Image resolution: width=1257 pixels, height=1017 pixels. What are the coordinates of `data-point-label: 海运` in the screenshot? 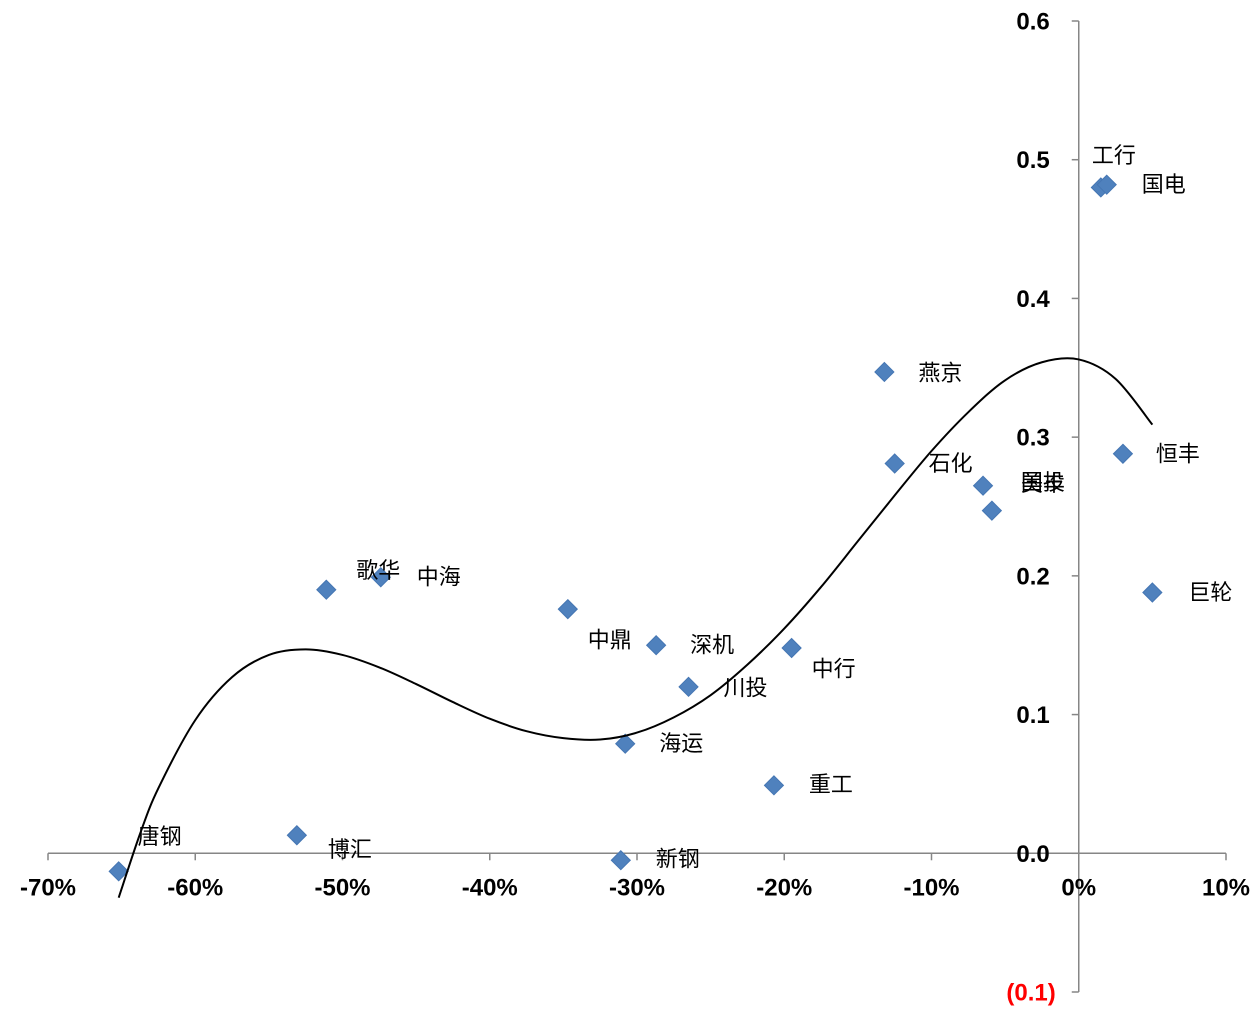 It's located at (681, 744).